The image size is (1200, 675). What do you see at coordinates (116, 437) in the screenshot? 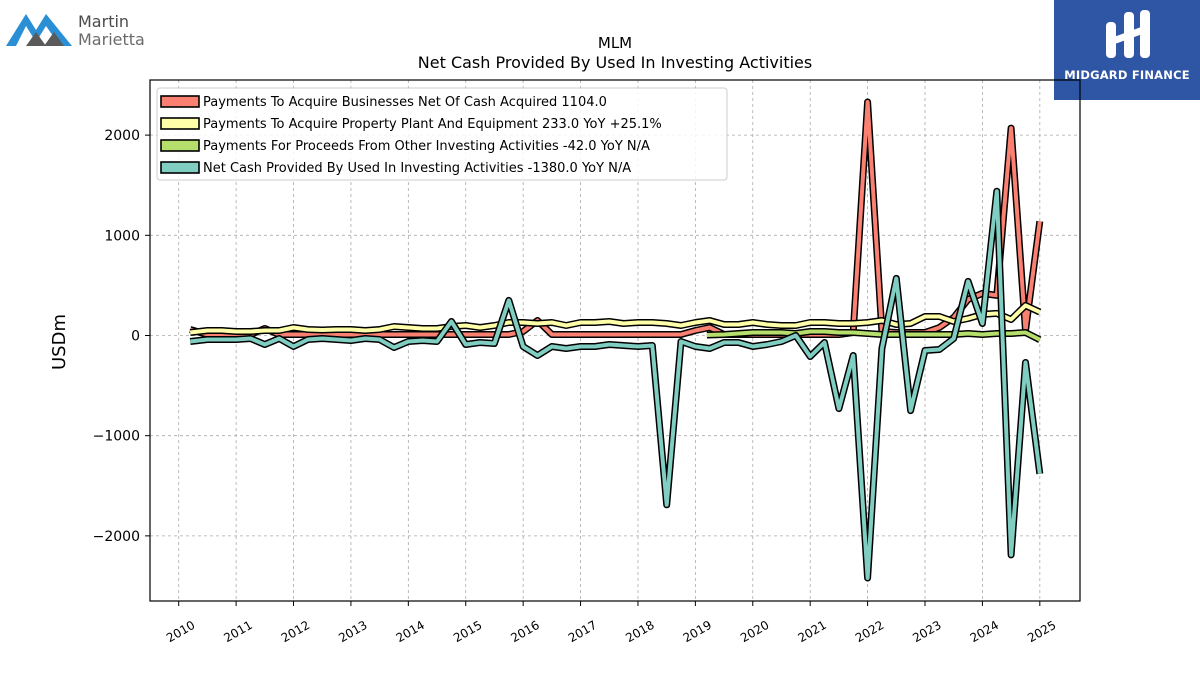
I see `y-tick-label: −1000` at bounding box center [116, 437].